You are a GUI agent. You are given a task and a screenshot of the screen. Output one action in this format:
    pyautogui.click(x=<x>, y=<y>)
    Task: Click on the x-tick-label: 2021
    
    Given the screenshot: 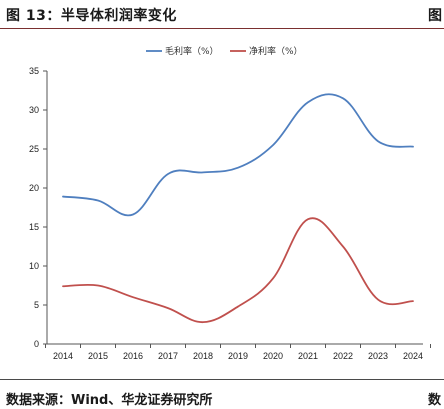 What is the action you would take?
    pyautogui.click(x=308, y=356)
    